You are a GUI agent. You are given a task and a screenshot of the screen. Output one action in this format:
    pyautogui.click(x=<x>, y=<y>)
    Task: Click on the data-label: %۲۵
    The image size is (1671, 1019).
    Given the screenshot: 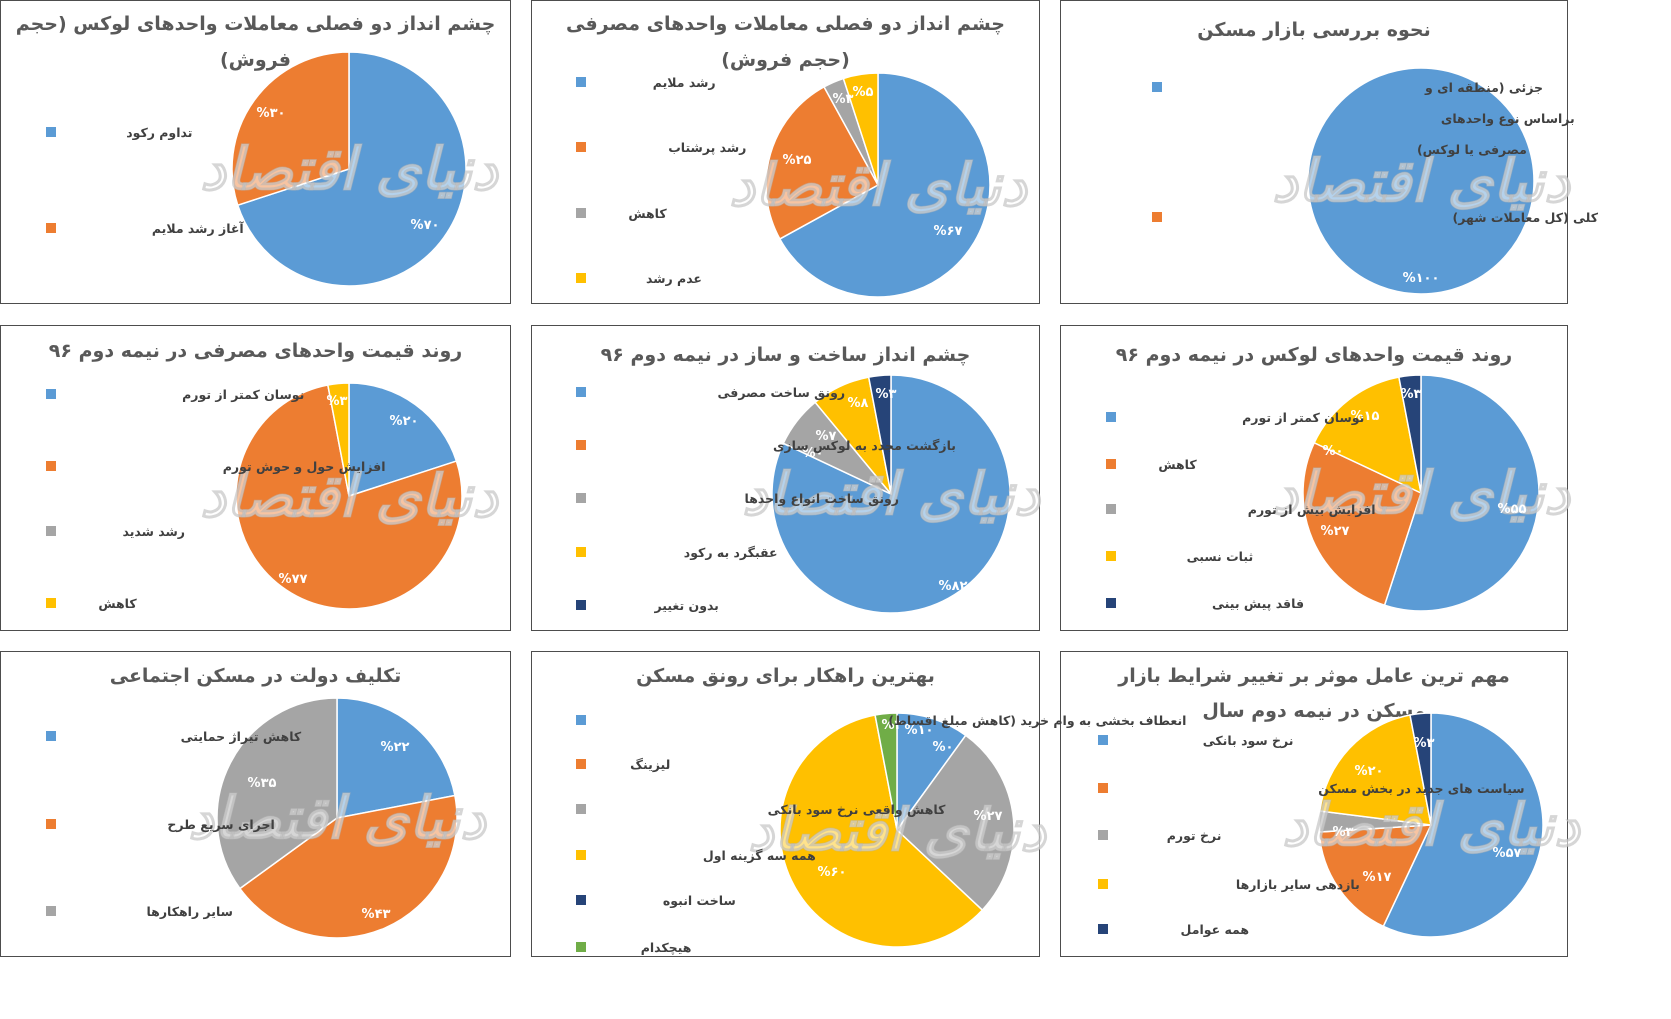 What is the action you would take?
    pyautogui.click(x=797, y=160)
    